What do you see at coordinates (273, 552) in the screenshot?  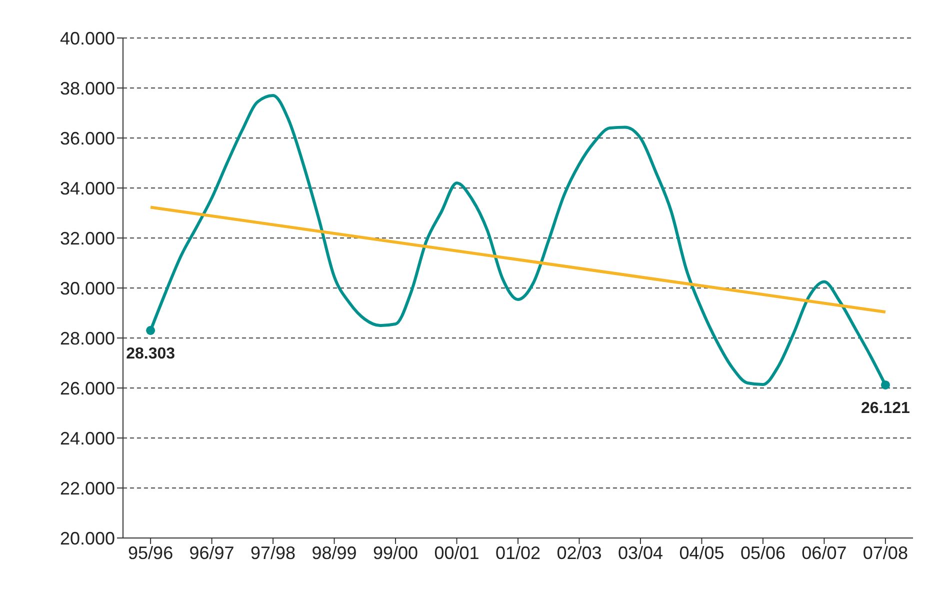 I see `x-tick-label: 97/98` at bounding box center [273, 552].